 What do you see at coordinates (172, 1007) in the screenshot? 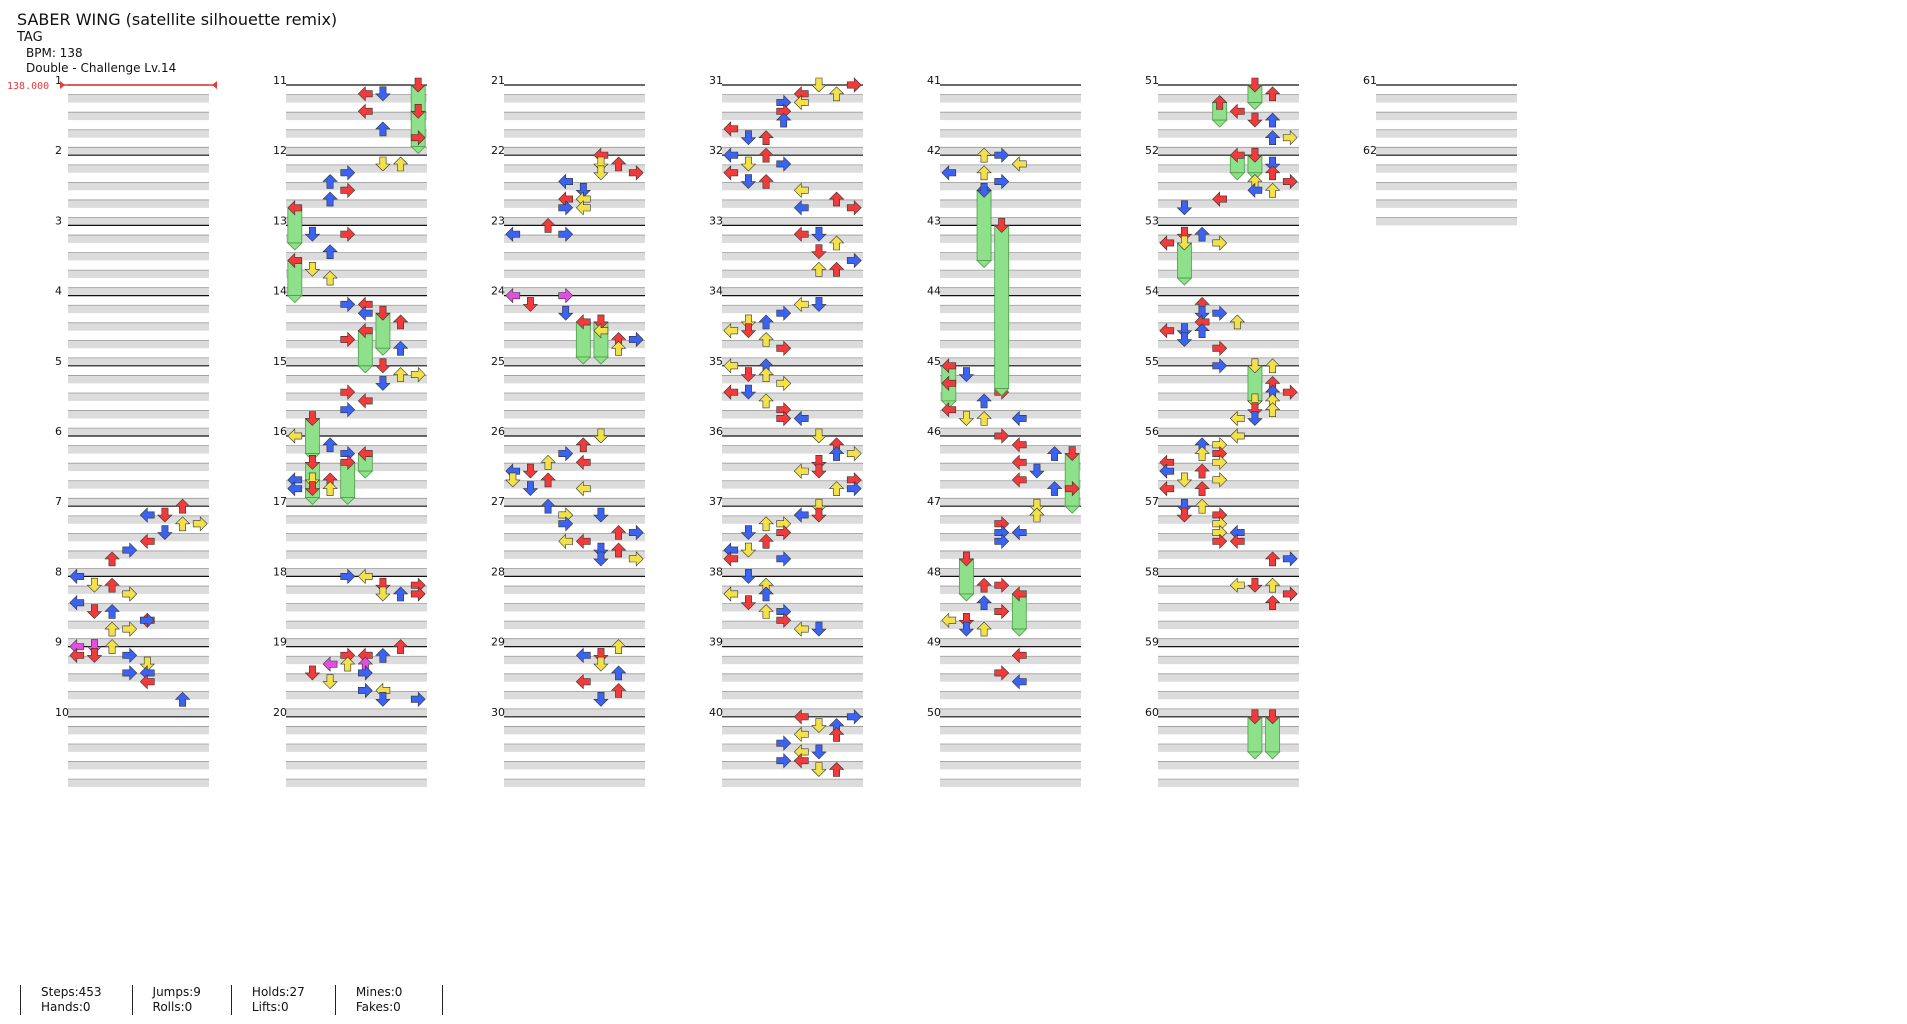
I see `stat-rolls: Rolls:0` at bounding box center [172, 1007].